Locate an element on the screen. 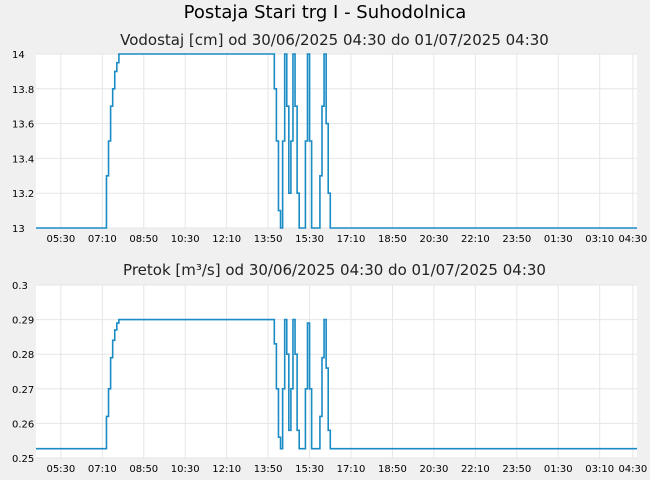 The width and height of the screenshot is (650, 480). y-tick-label: 14 is located at coordinates (18, 55).